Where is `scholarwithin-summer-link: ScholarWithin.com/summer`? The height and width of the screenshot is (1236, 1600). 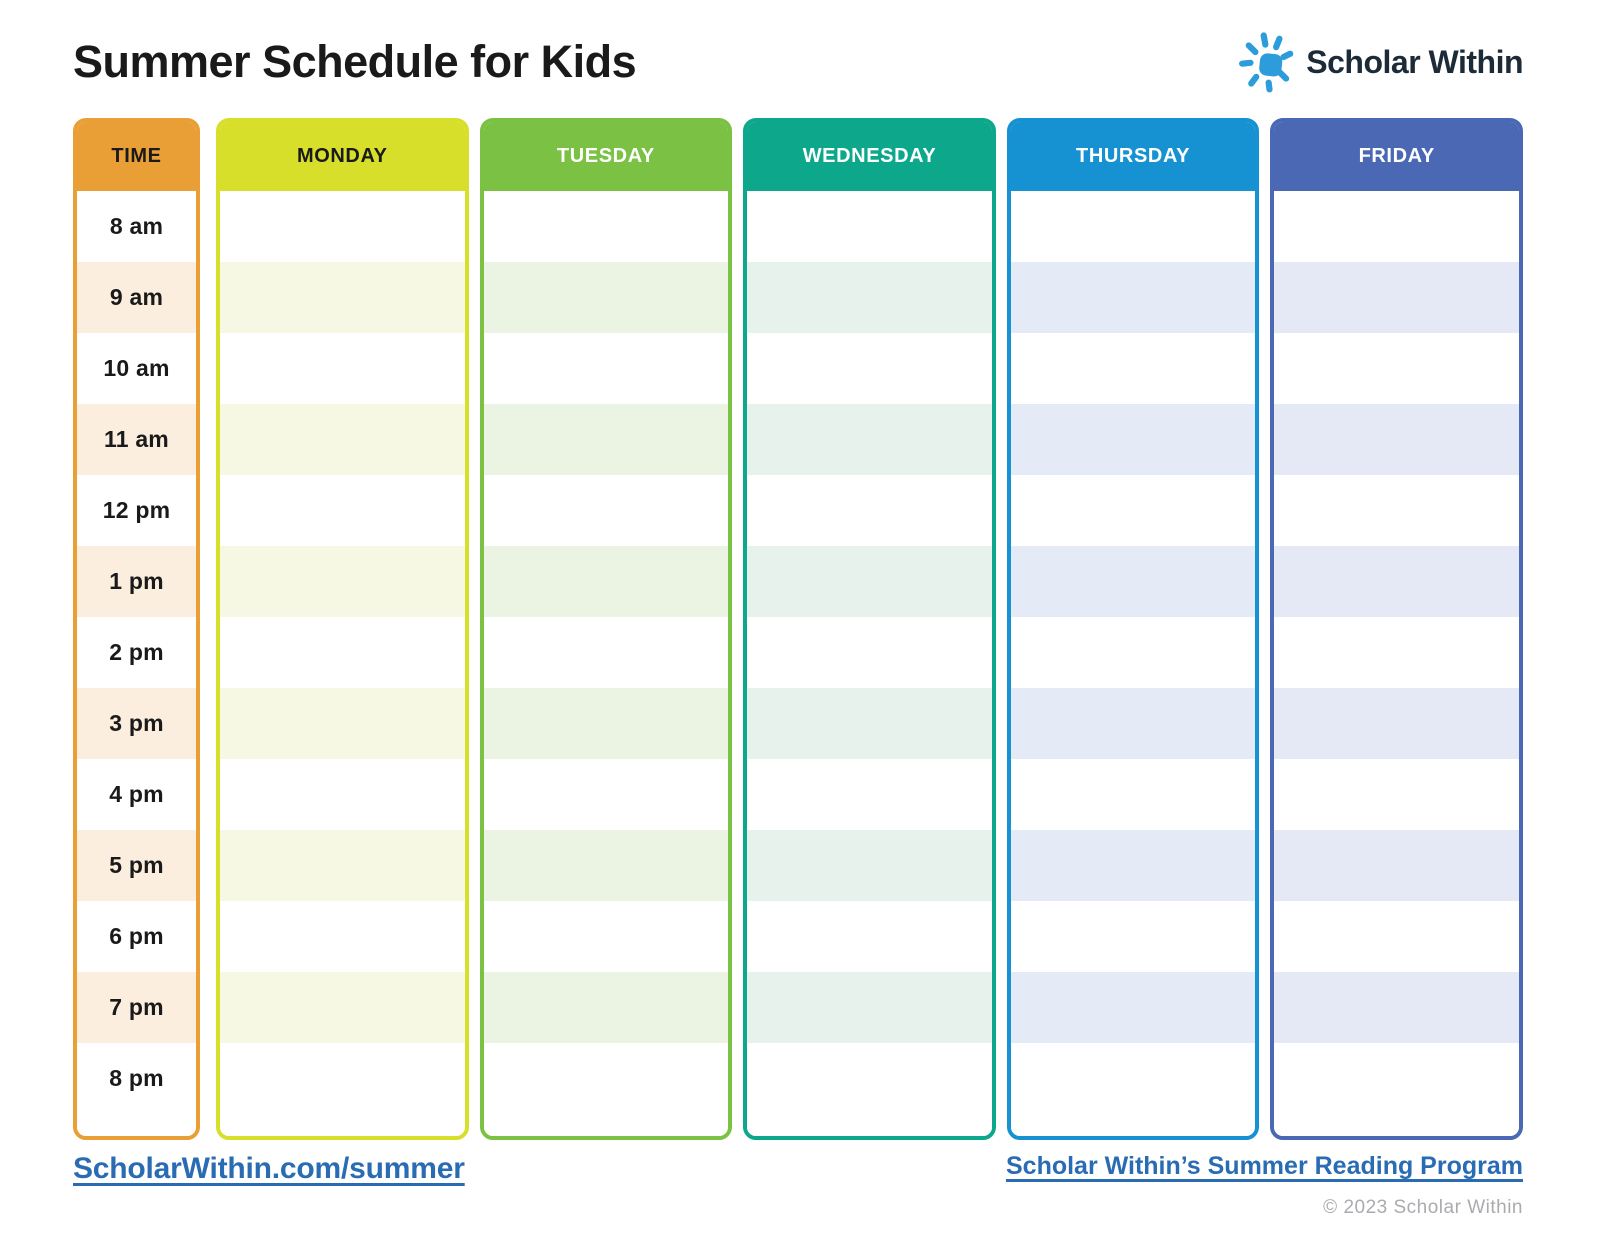
scholarwithin-summer-link: ScholarWithin.com/summer is located at coordinates (269, 1168).